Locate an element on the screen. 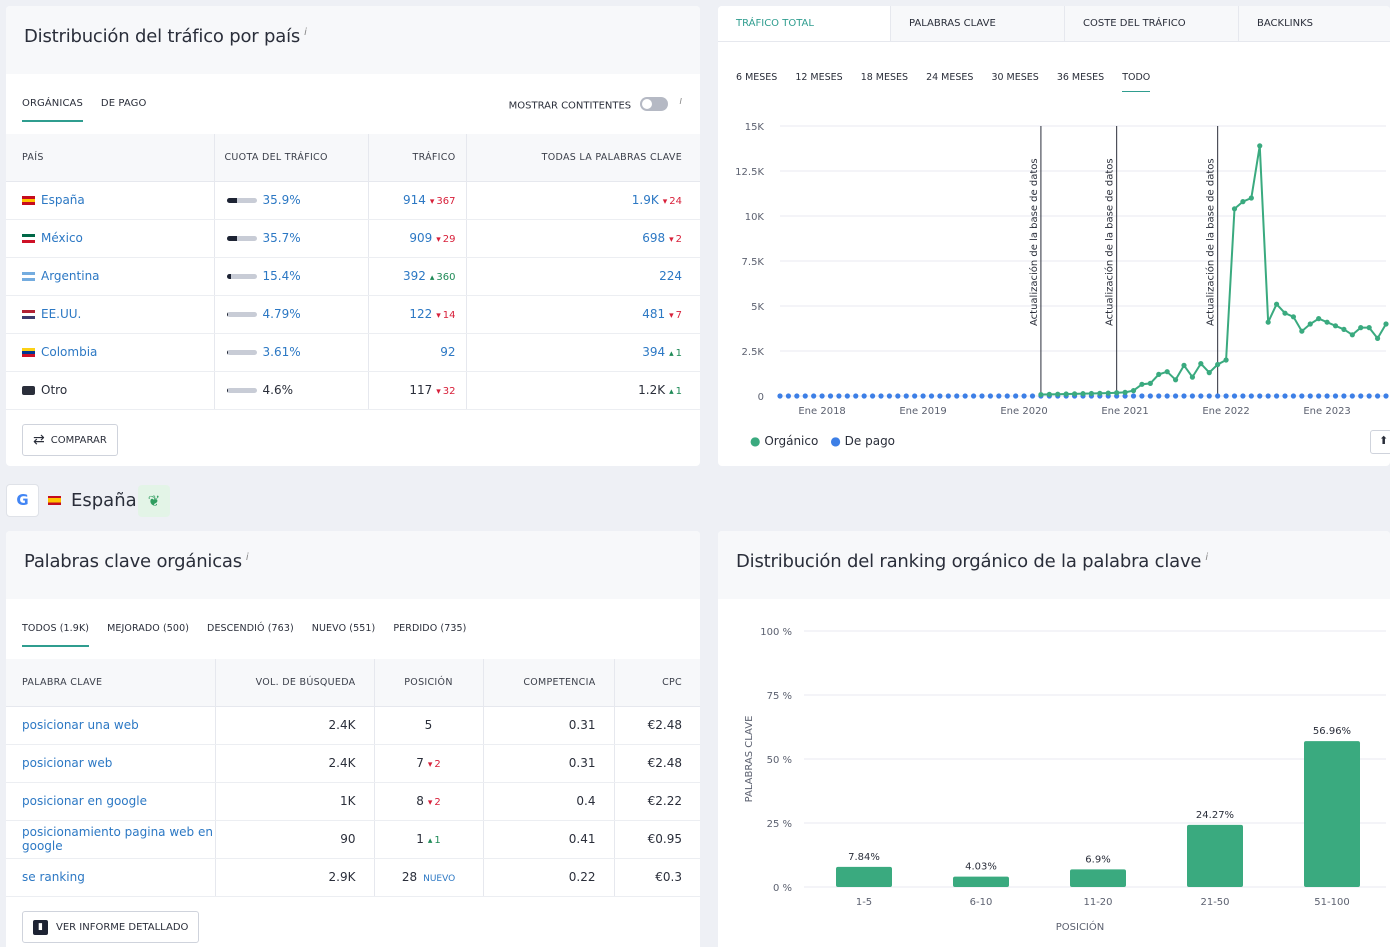 The width and height of the screenshot is (1390, 947). tab-organic: ORGÁNICAS is located at coordinates (52, 110).